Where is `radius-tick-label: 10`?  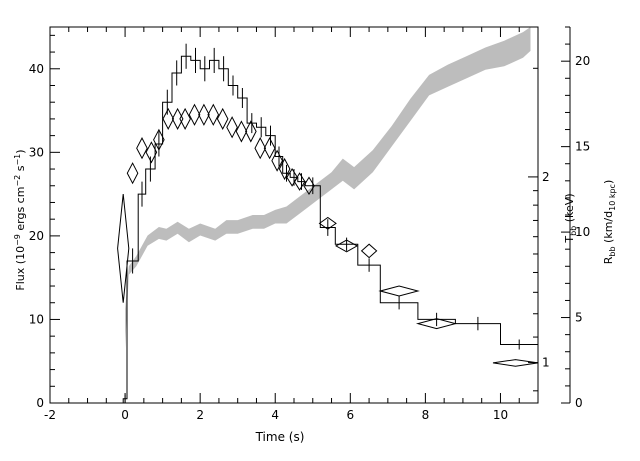 radius-tick-label: 10 is located at coordinates (582, 232).